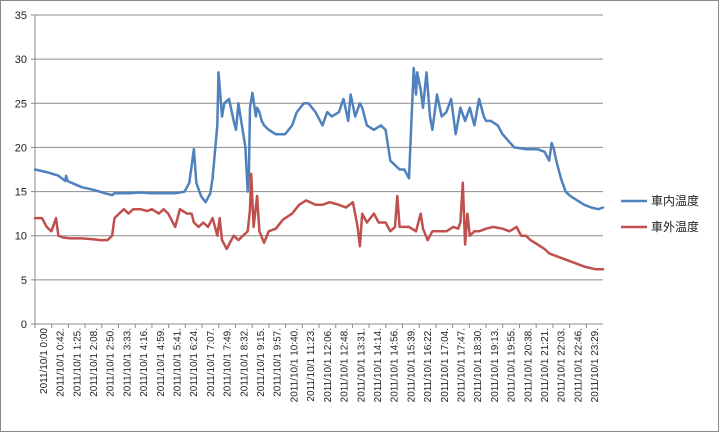 Image resolution: width=719 pixels, height=437 pixels. What do you see at coordinates (528, 365) in the screenshot?
I see `x-tick-label: 2011/10/1 20:38.` at bounding box center [528, 365].